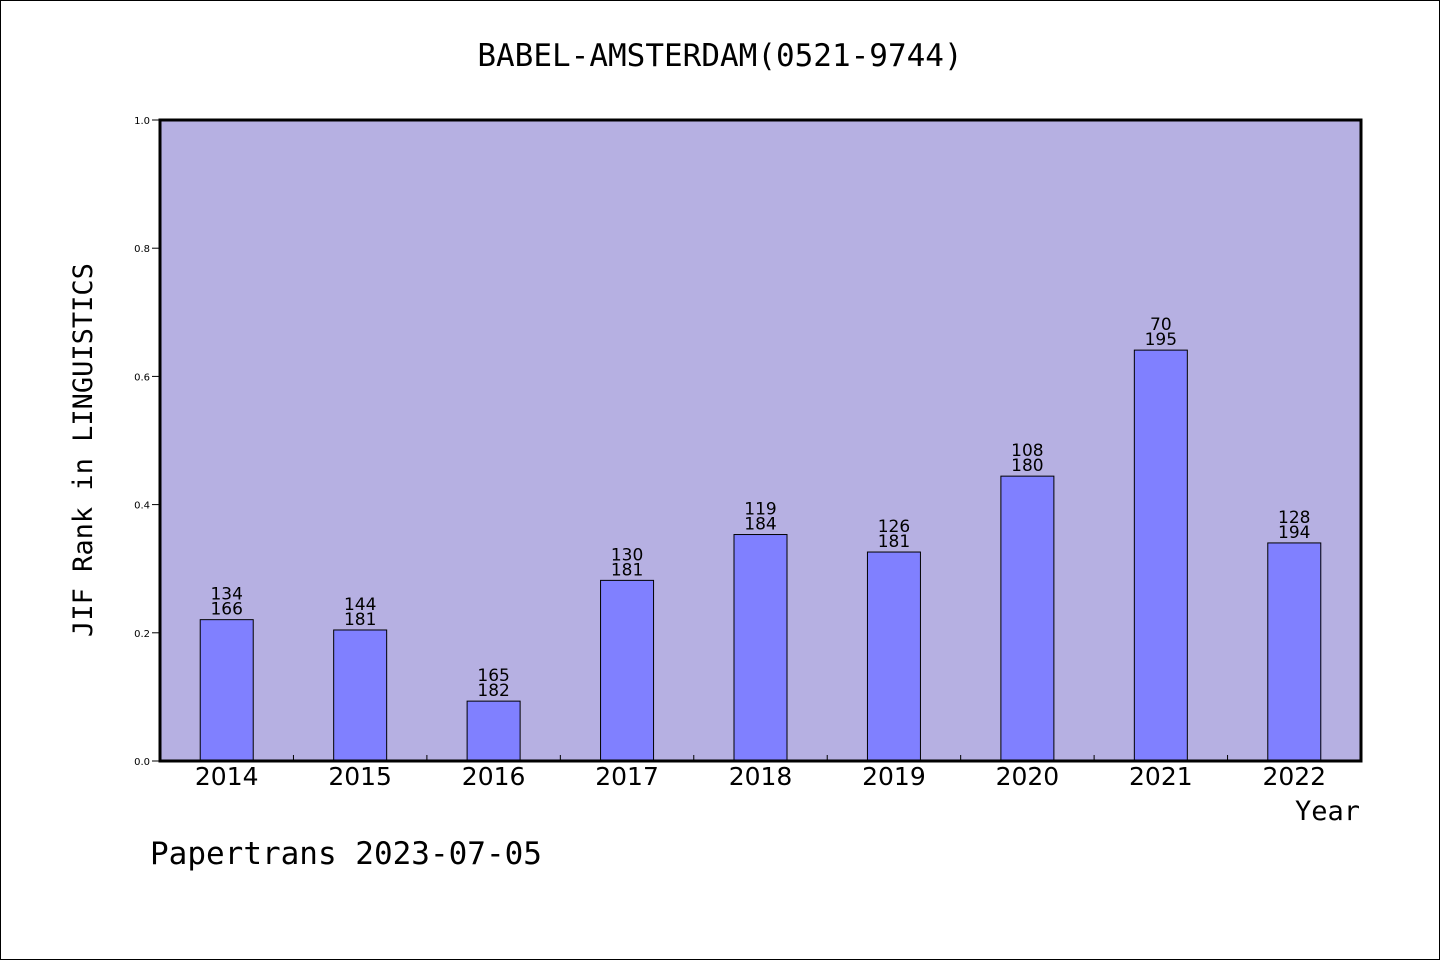 The image size is (1440, 960). I want to click on bar-2016, so click(493, 731).